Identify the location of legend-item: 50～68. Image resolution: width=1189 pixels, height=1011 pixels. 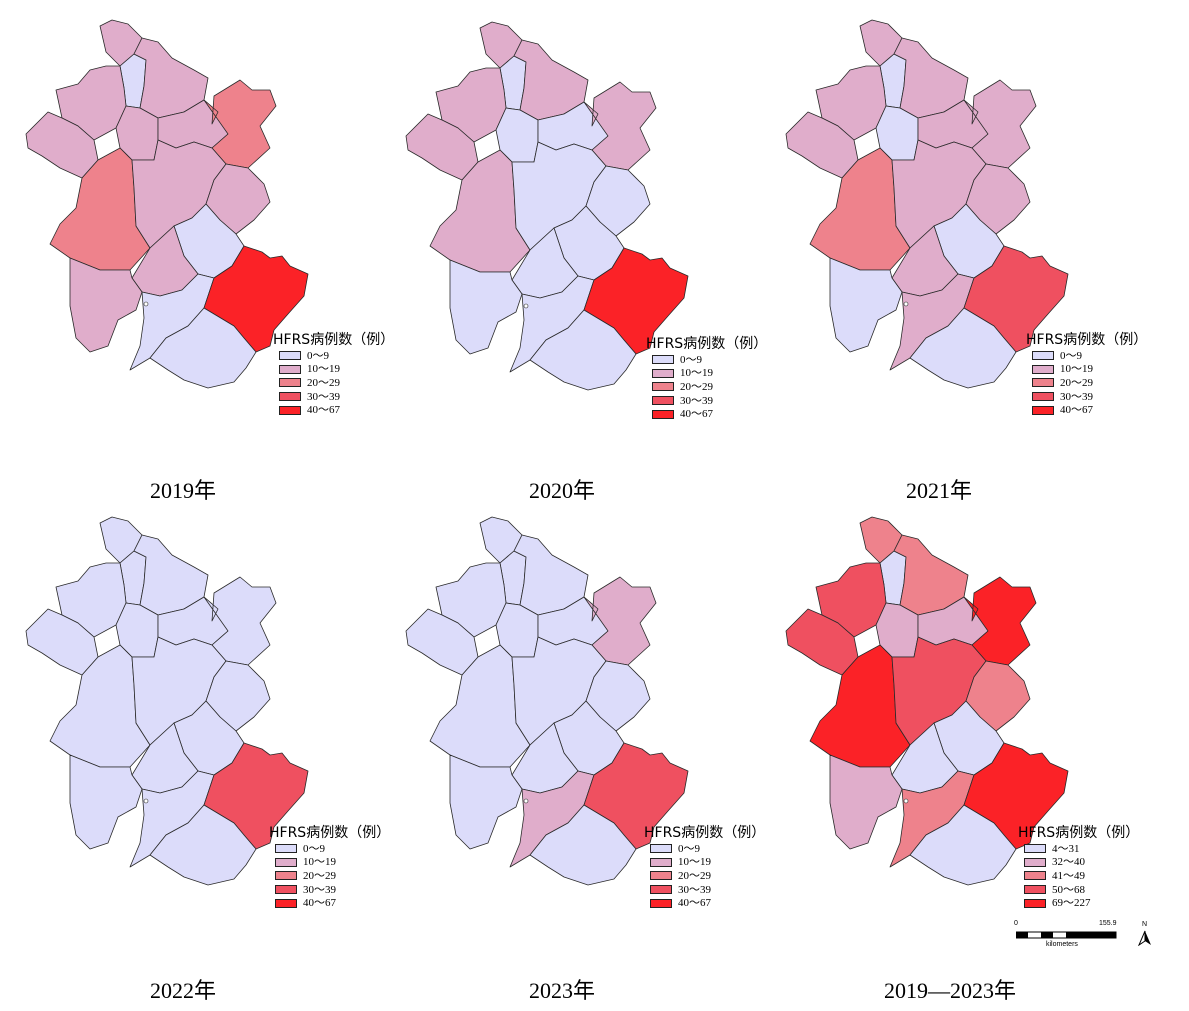
(1093, 890).